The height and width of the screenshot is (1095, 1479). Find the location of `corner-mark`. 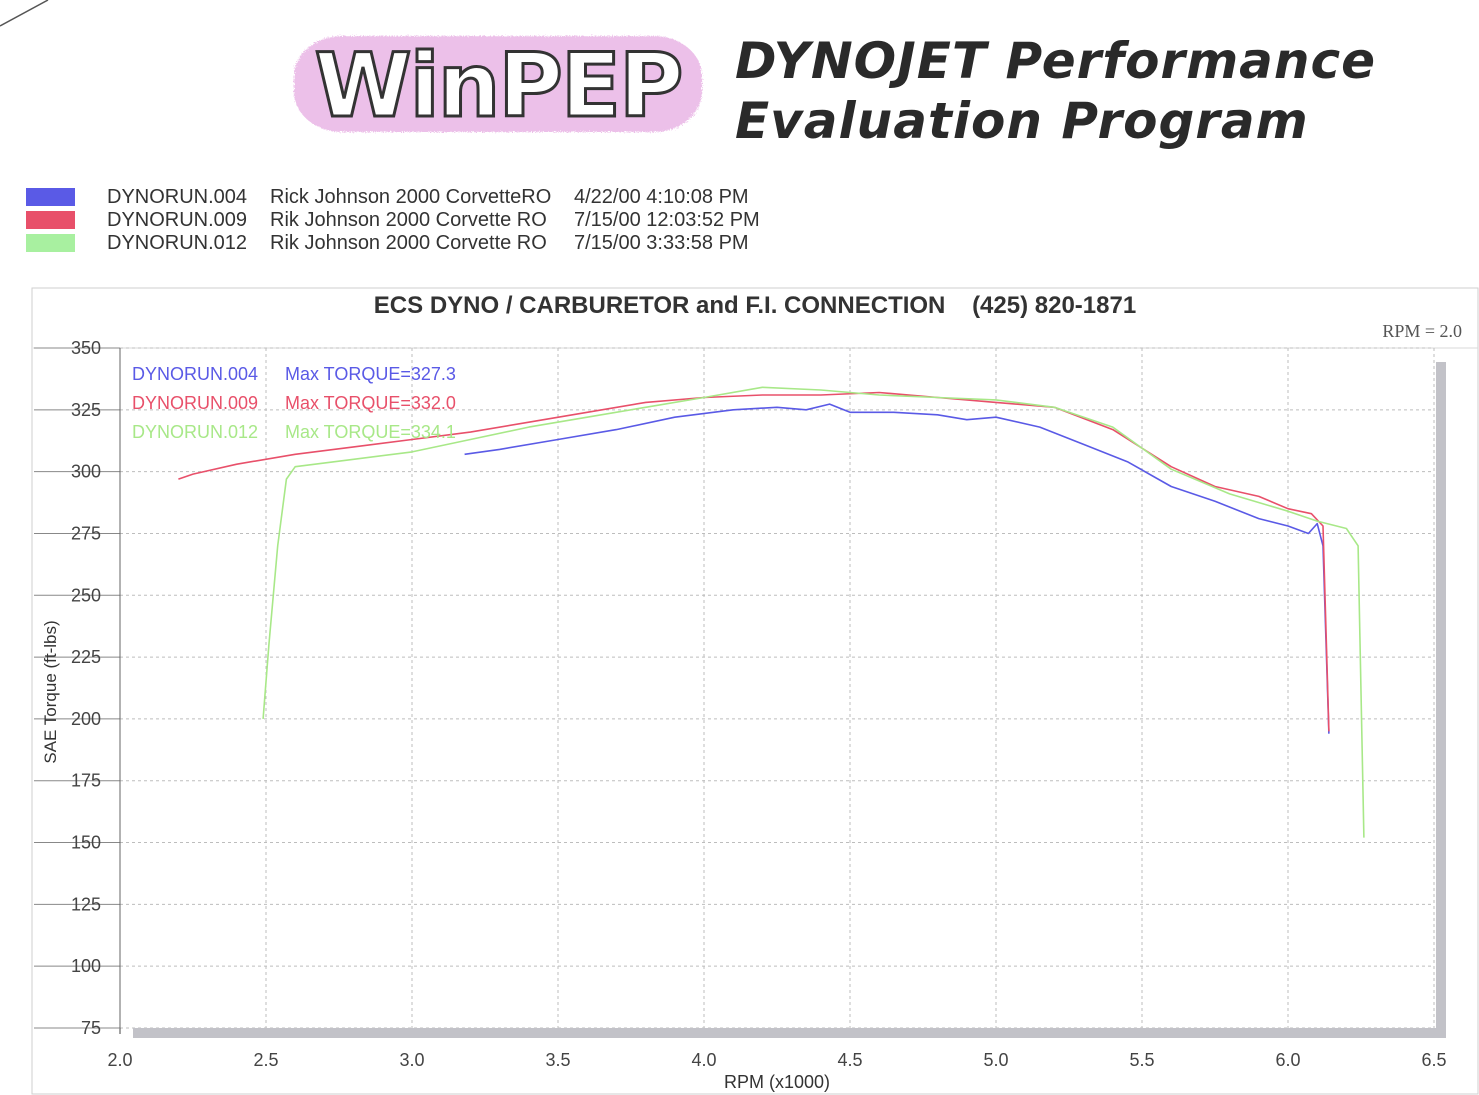

corner-mark is located at coordinates (24, 13).